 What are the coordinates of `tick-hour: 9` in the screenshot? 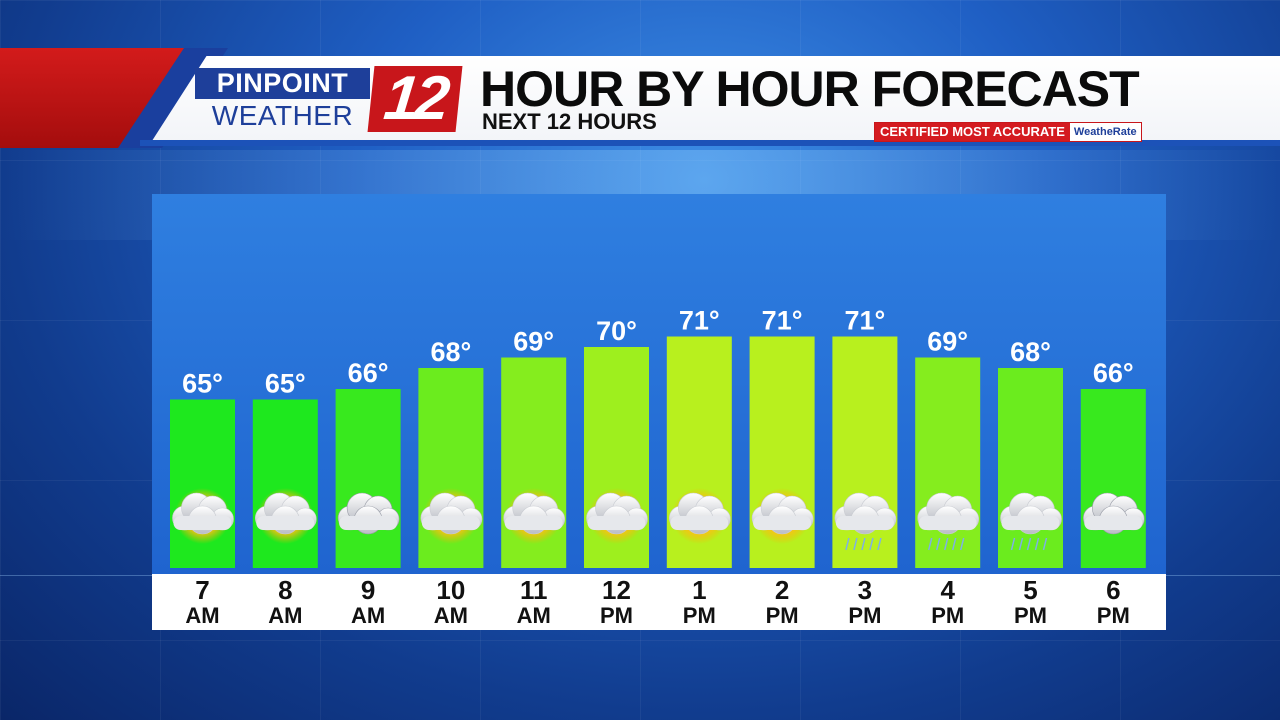 It's located at (368, 590).